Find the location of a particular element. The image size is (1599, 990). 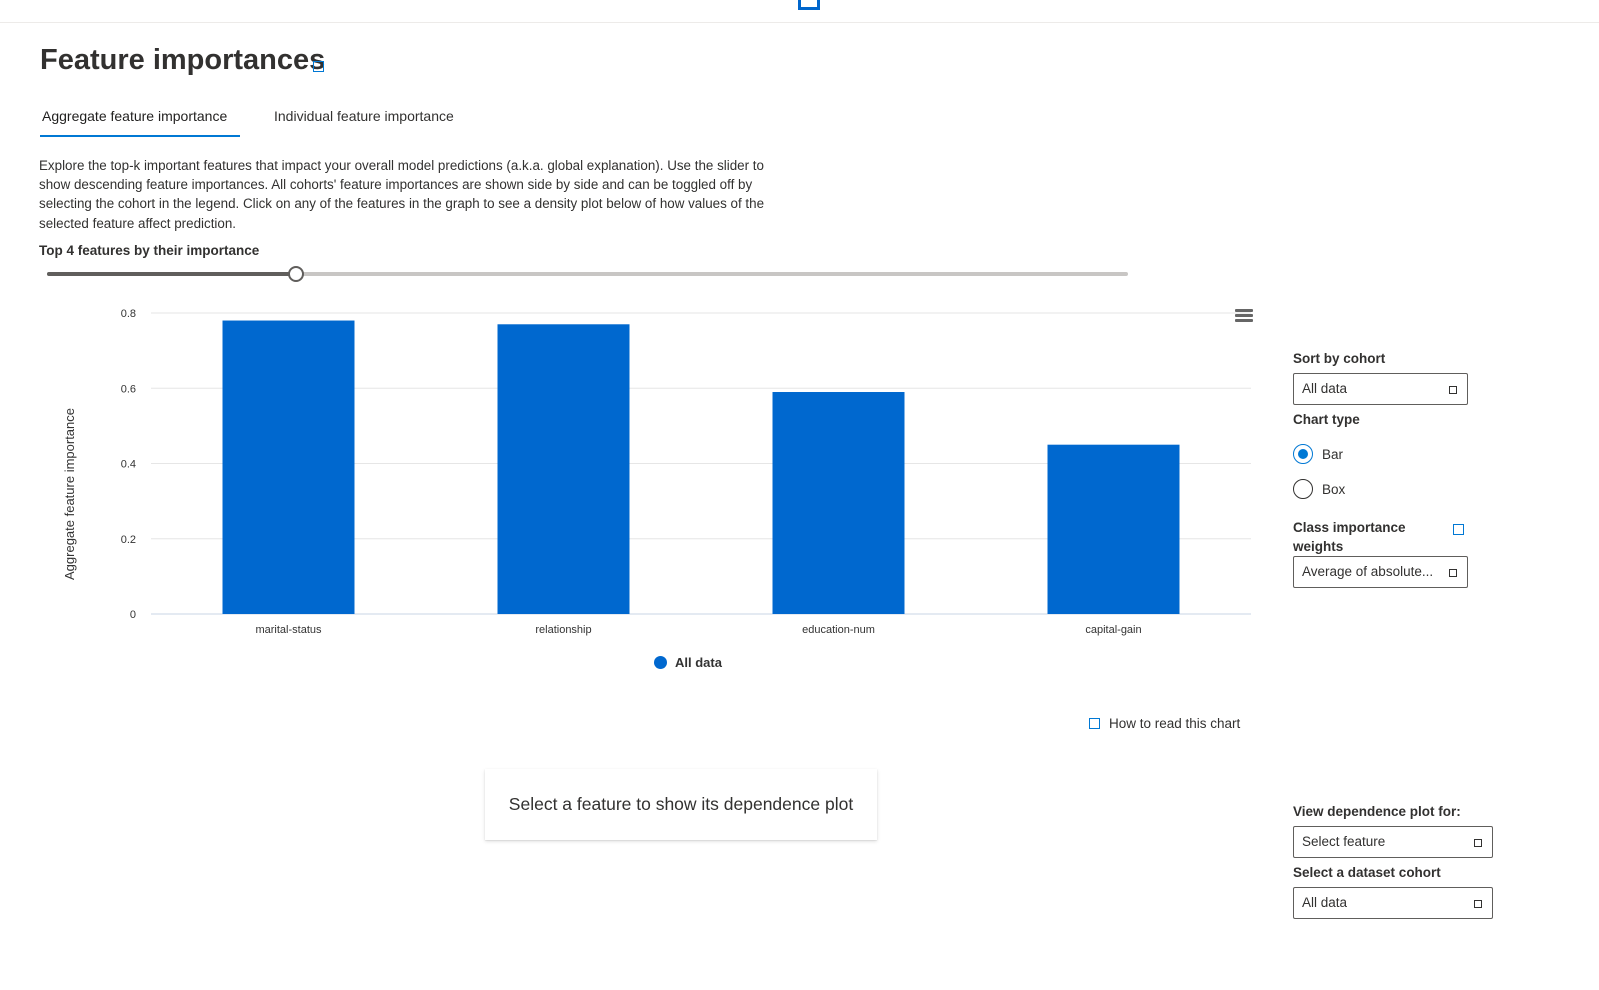

radio-unchecked-icon is located at coordinates (1303, 489).